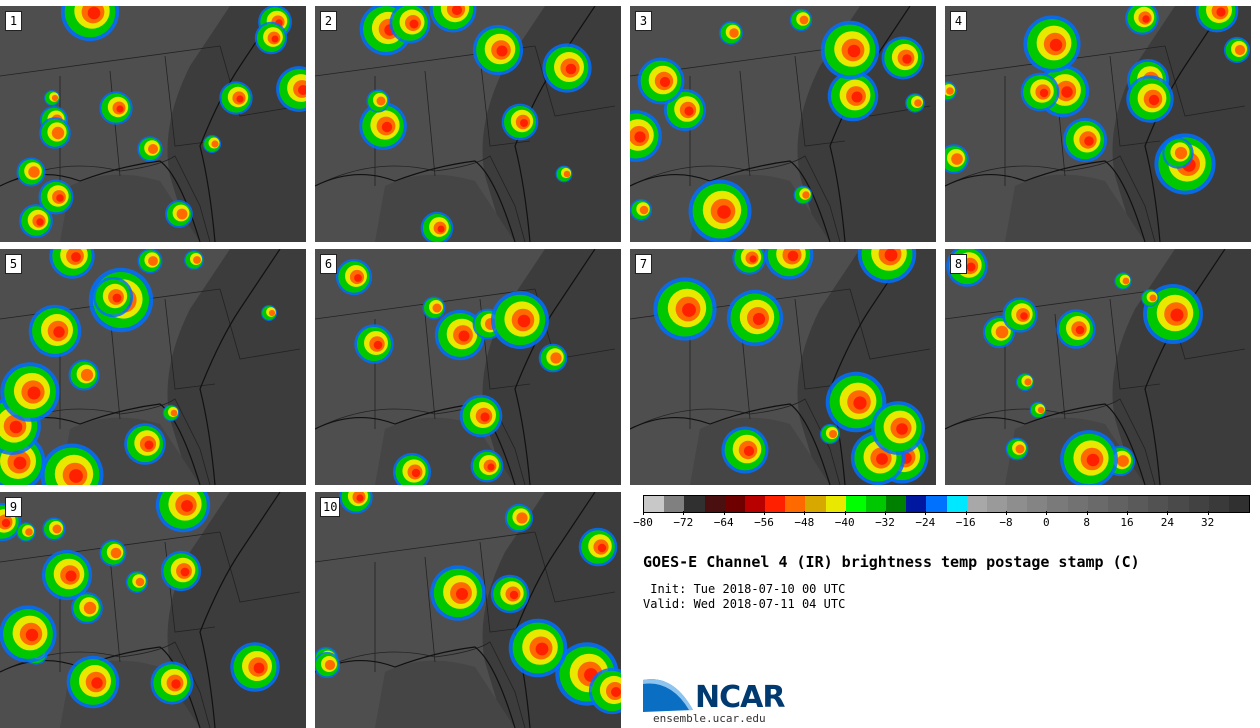 Image resolution: width=1260 pixels, height=728 pixels. Describe the element at coordinates (1086, 522) in the screenshot. I see `colorbar-tick-label: 8` at that location.